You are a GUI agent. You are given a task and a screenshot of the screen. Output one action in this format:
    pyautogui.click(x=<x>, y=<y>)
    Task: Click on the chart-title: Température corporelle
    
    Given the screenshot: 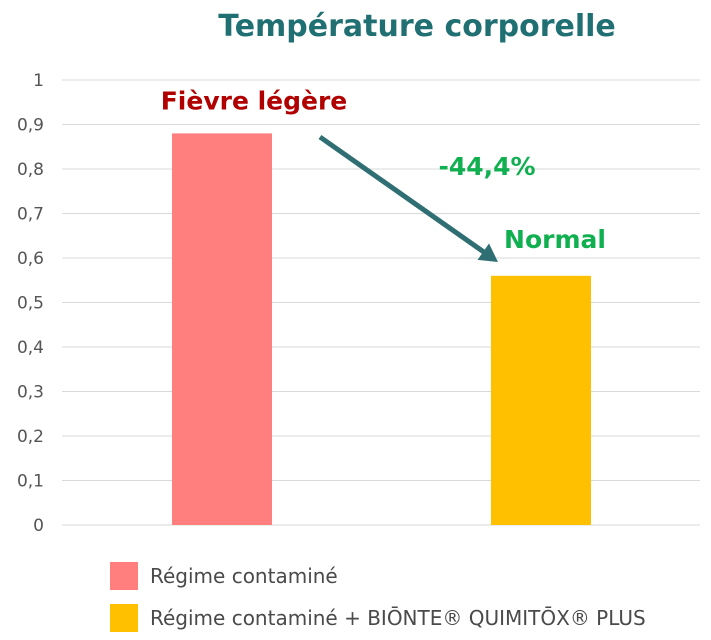 What is the action you would take?
    pyautogui.click(x=417, y=26)
    